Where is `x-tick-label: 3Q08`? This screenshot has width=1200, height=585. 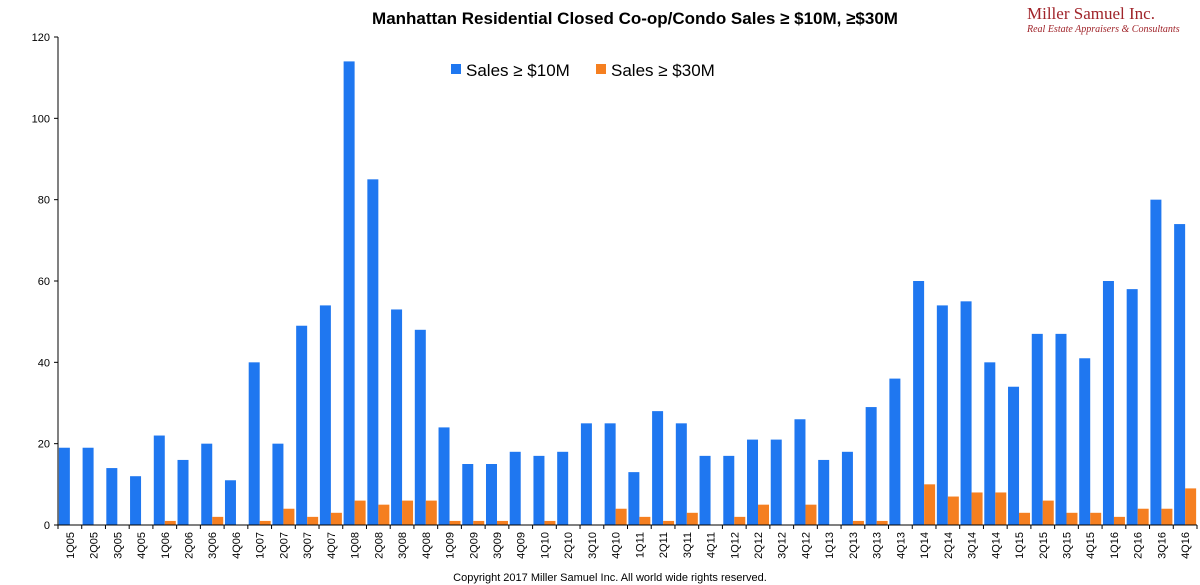
x-tick-label: 3Q08 is located at coordinates (403, 545).